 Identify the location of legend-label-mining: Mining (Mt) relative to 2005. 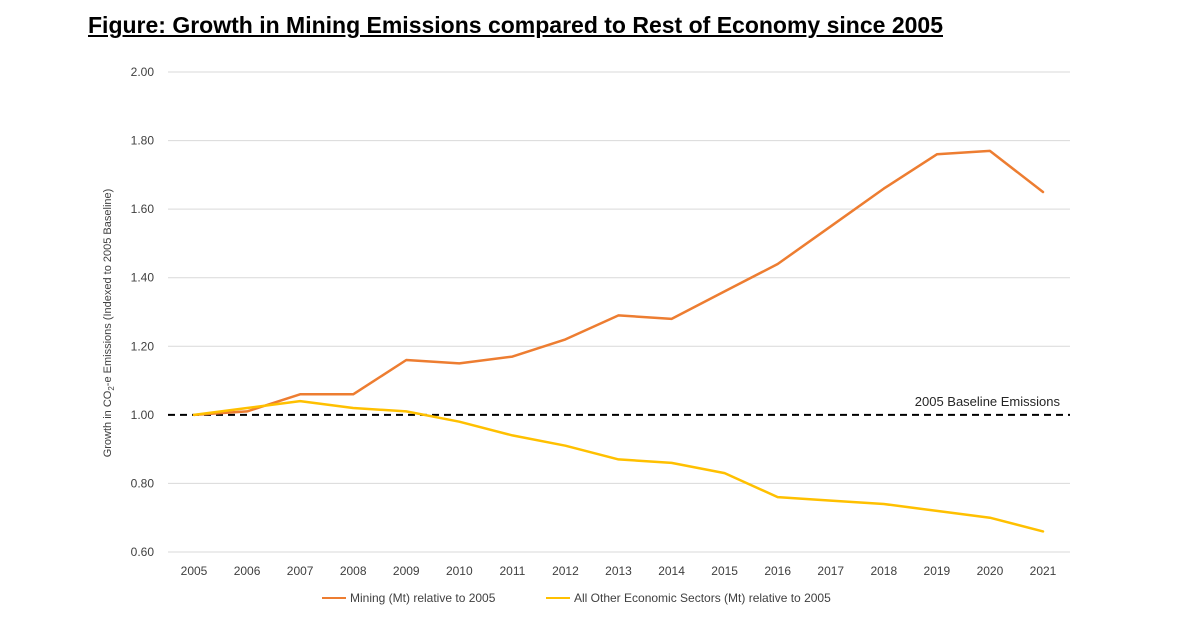
(423, 598).